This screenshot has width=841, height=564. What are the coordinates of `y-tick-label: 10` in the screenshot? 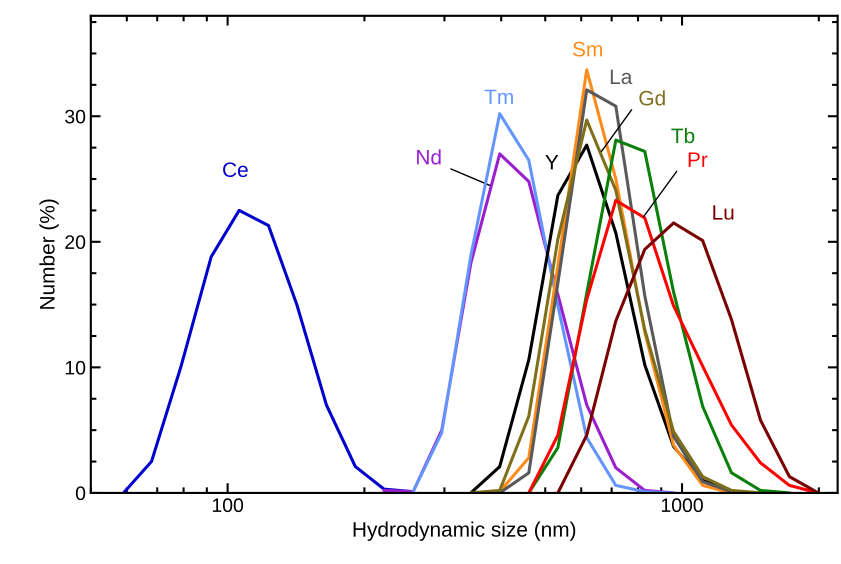 It's located at (76, 367).